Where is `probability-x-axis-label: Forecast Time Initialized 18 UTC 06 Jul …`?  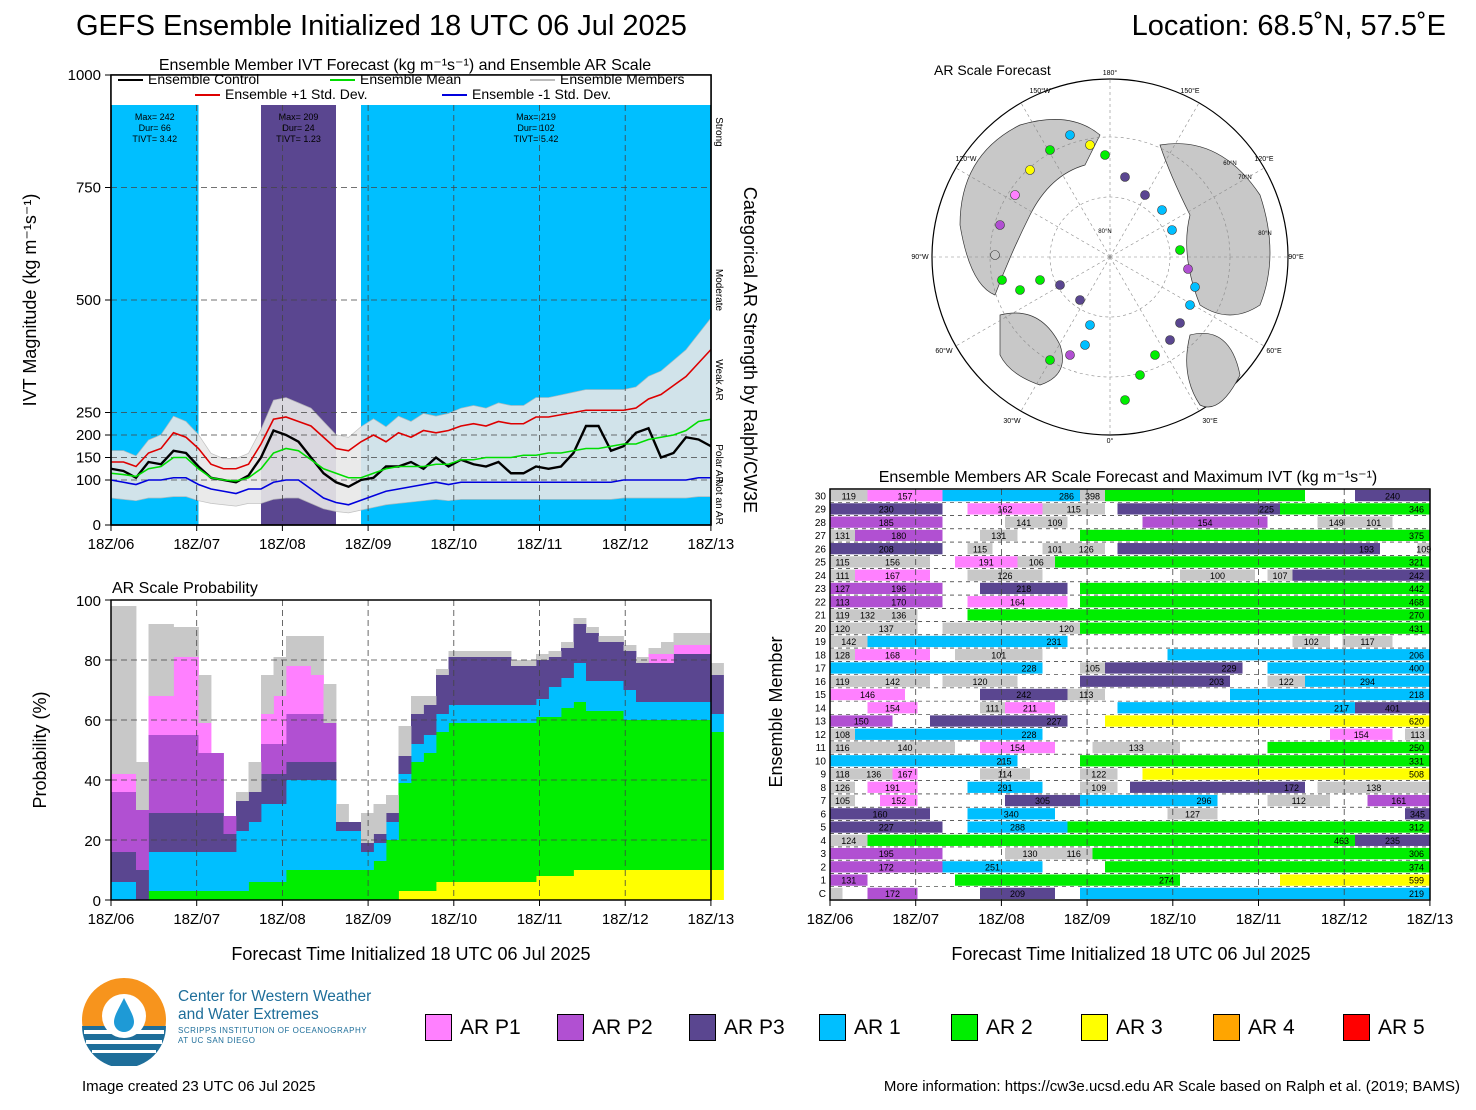
probability-x-axis-label: Forecast Time Initialized 18 UTC 06 Jul … is located at coordinates (410, 954).